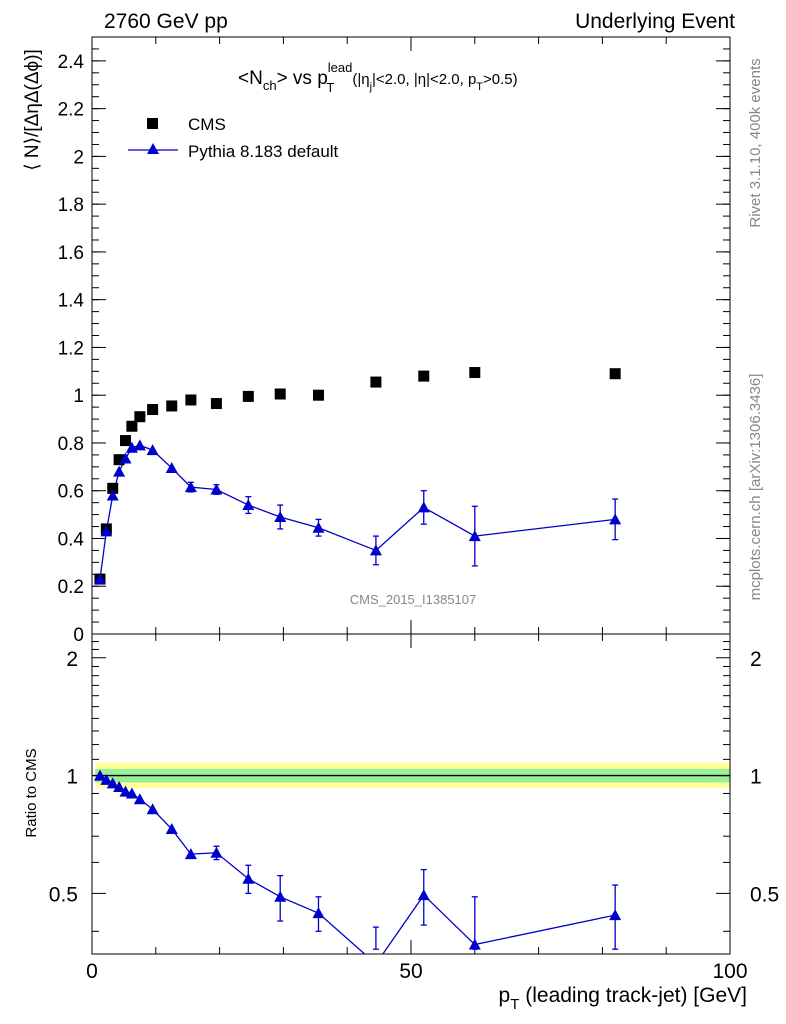 The image size is (786, 1024). I want to click on mcplots-label: mcplots.cern.ch [arXiv:1306.3436], so click(755, 487).